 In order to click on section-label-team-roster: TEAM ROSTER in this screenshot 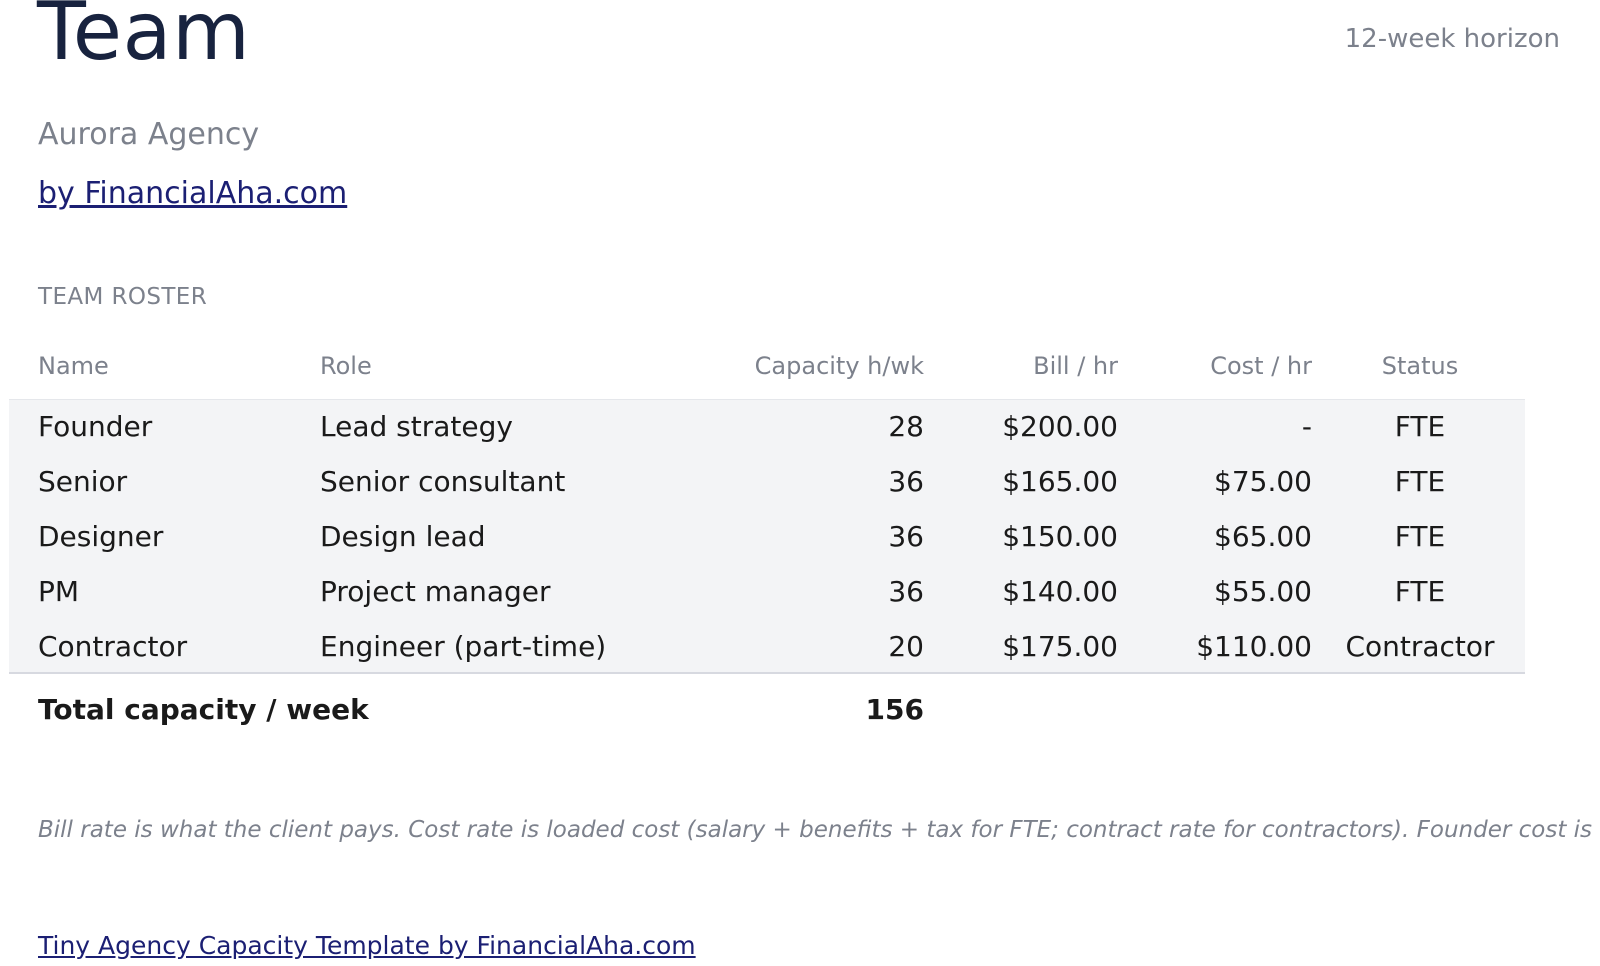, I will do `click(123, 297)`.